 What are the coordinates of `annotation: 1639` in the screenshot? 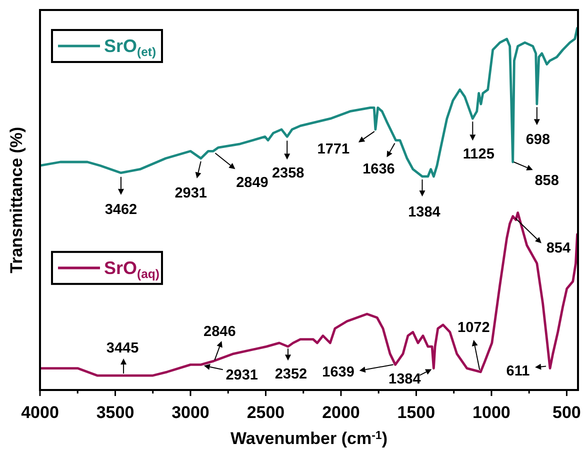 It's located at (338, 372).